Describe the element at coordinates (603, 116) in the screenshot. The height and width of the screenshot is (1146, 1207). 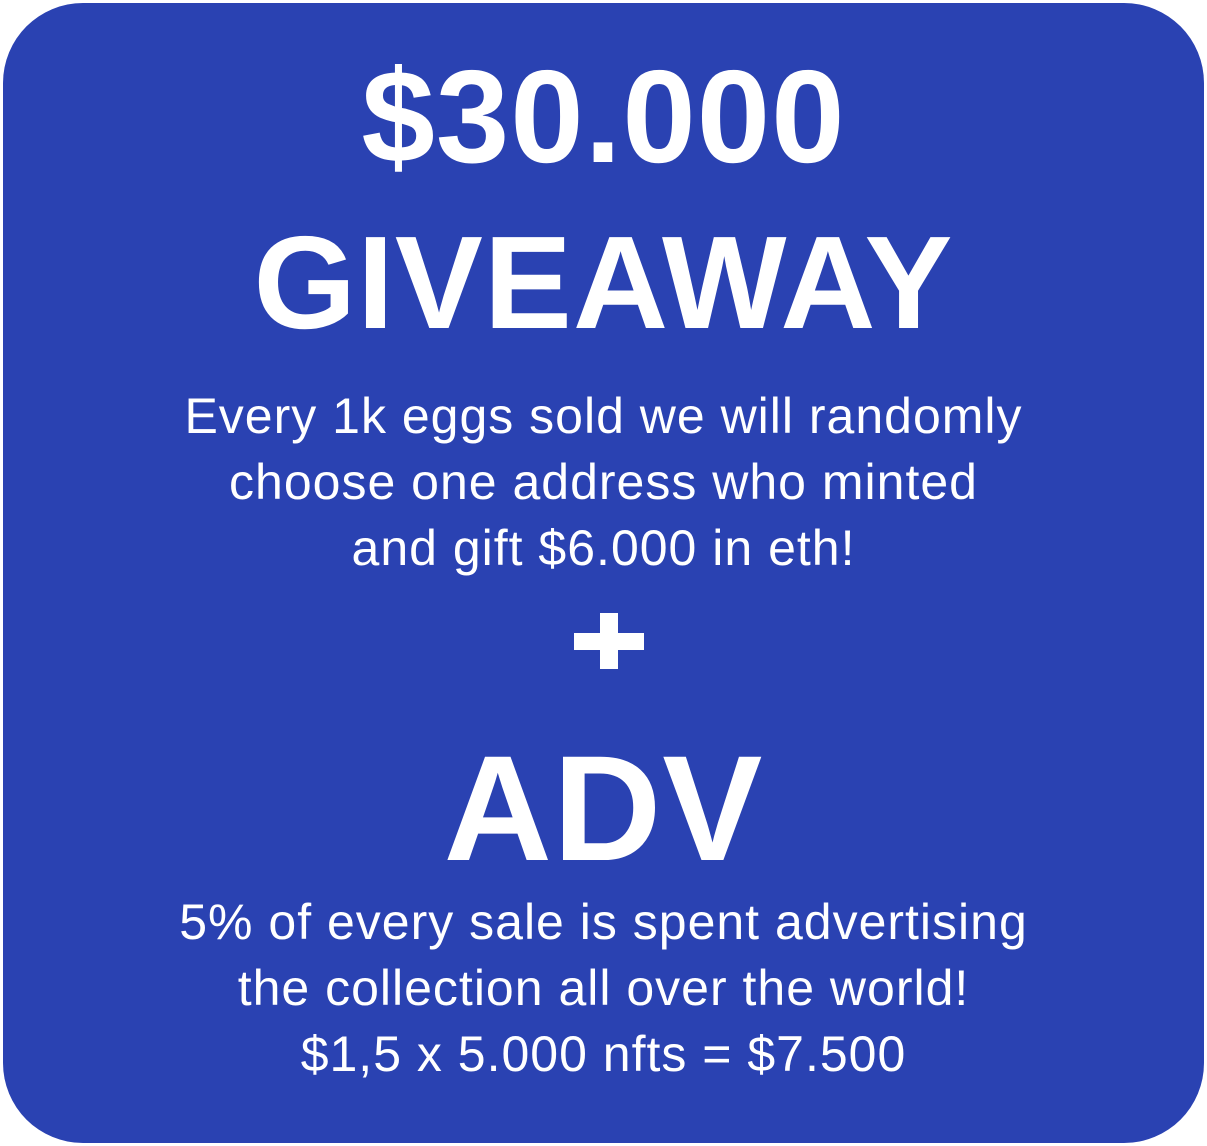
I see `giveaway-amount: $30.000` at that location.